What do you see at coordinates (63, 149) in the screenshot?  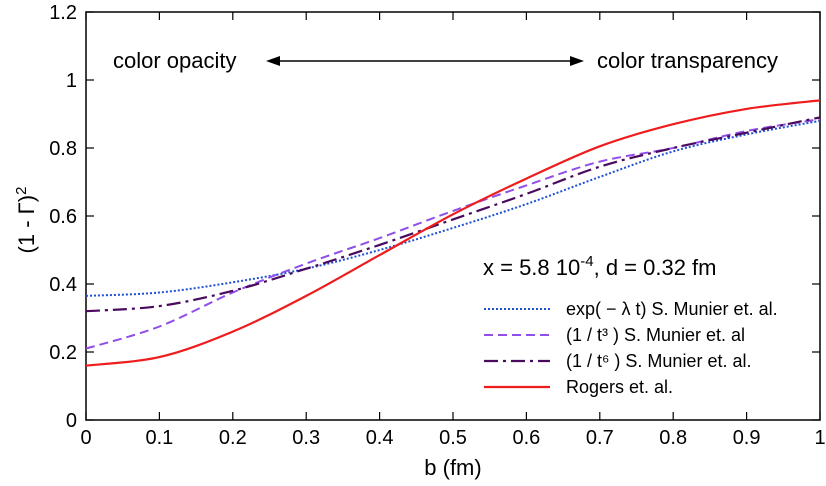 I see `y-tick-label: 0.8` at bounding box center [63, 149].